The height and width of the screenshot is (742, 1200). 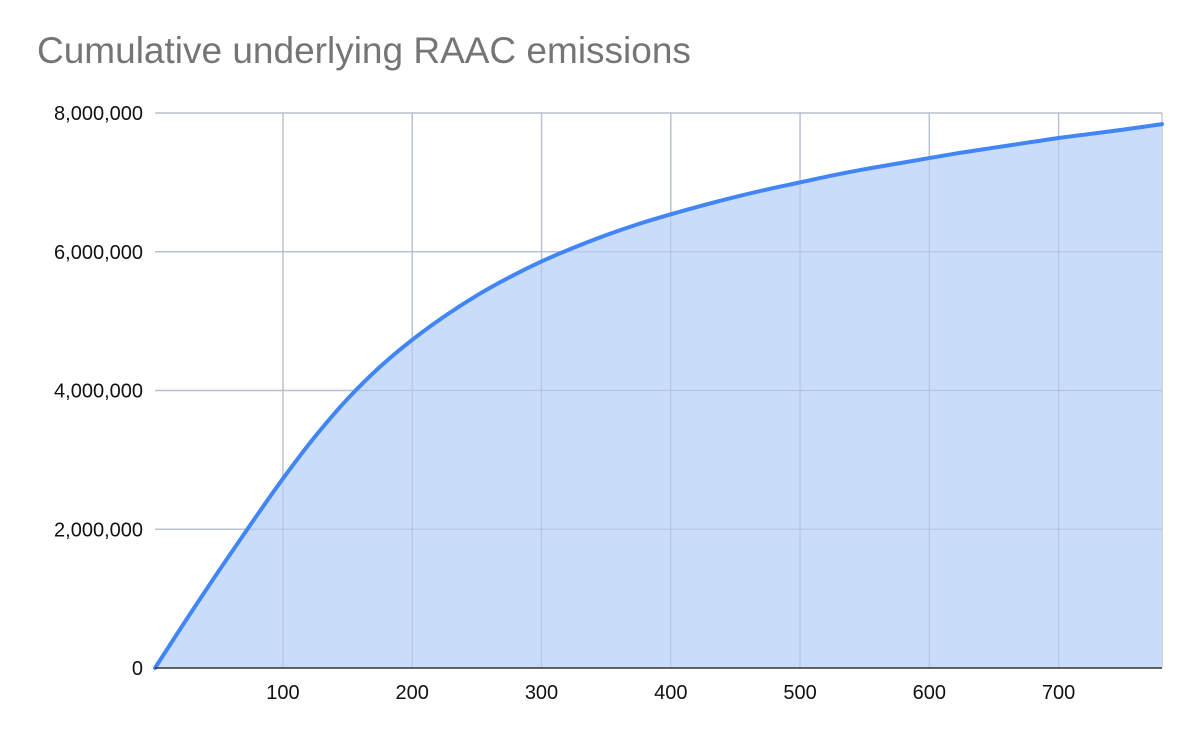 What do you see at coordinates (98, 530) in the screenshot?
I see `y-tick-label: 2,000,000` at bounding box center [98, 530].